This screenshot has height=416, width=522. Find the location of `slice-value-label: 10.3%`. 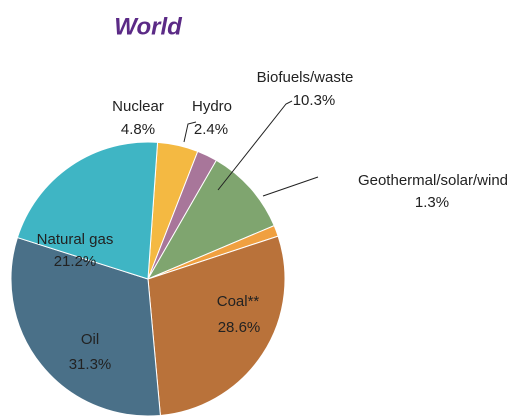

slice-value-label: 10.3% is located at coordinates (314, 100).